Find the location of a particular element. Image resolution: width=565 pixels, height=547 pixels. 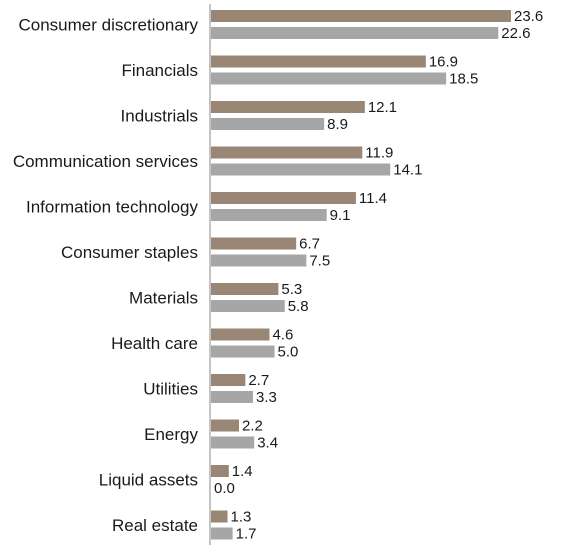

value-label-consumer-discretionary-series-2: 22.6 is located at coordinates (515, 33).